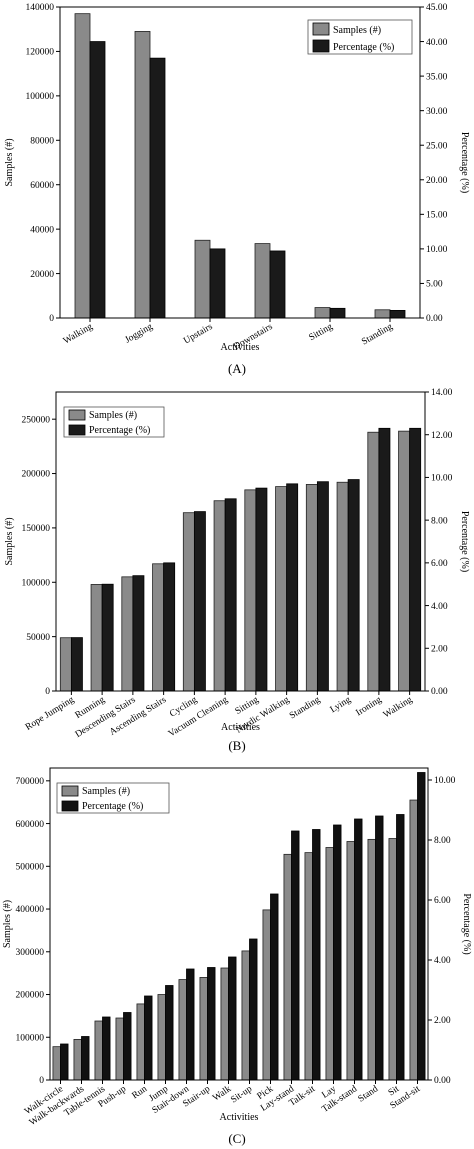 This screenshot has height=1149, width=474. What do you see at coordinates (30, 825) in the screenshot?
I see `y-tick-label: 600000` at bounding box center [30, 825].